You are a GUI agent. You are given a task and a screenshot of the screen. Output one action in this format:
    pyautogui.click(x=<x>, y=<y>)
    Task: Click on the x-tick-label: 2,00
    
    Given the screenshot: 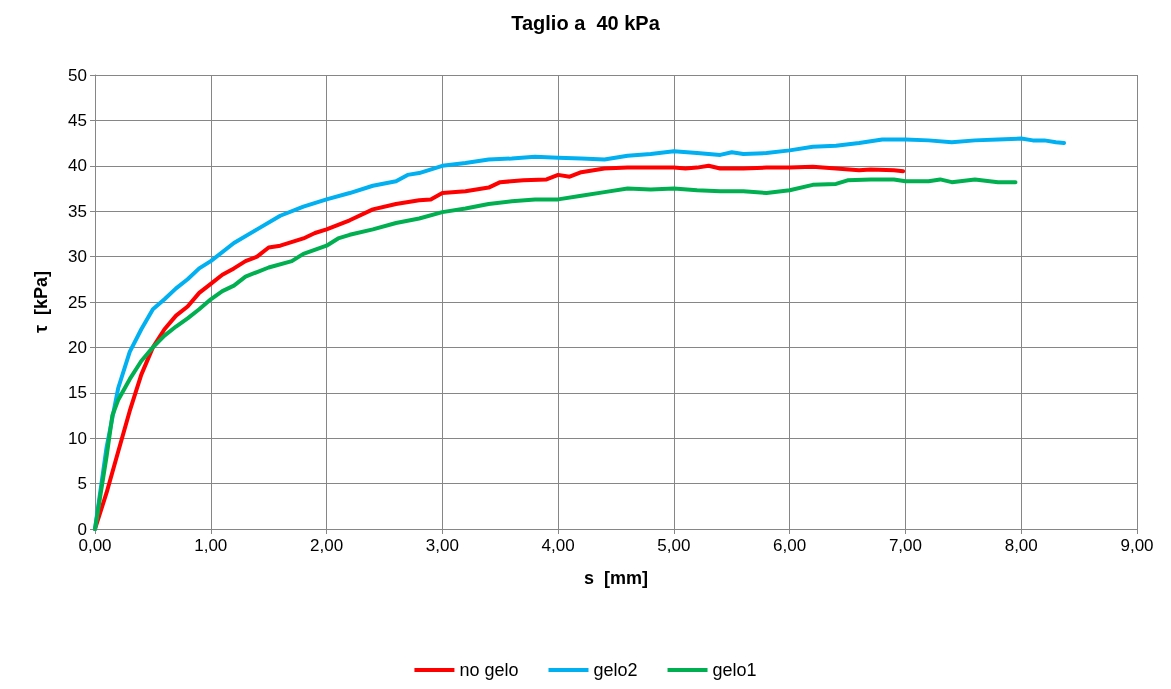 What is the action you would take?
    pyautogui.click(x=327, y=545)
    